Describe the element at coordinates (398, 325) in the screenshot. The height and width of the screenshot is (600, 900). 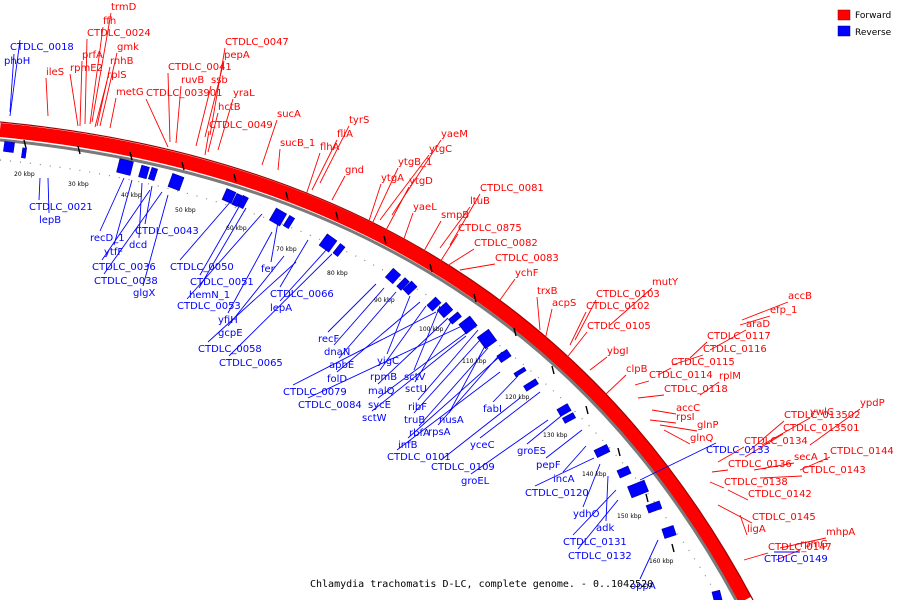
I see `reverse-leader-yigc` at that location.